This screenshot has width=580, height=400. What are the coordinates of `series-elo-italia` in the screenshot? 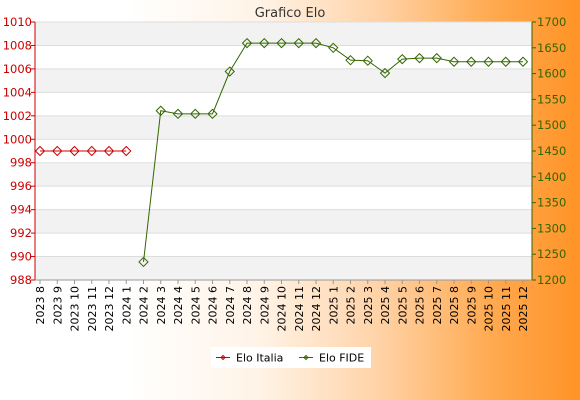 It's located at (83, 151).